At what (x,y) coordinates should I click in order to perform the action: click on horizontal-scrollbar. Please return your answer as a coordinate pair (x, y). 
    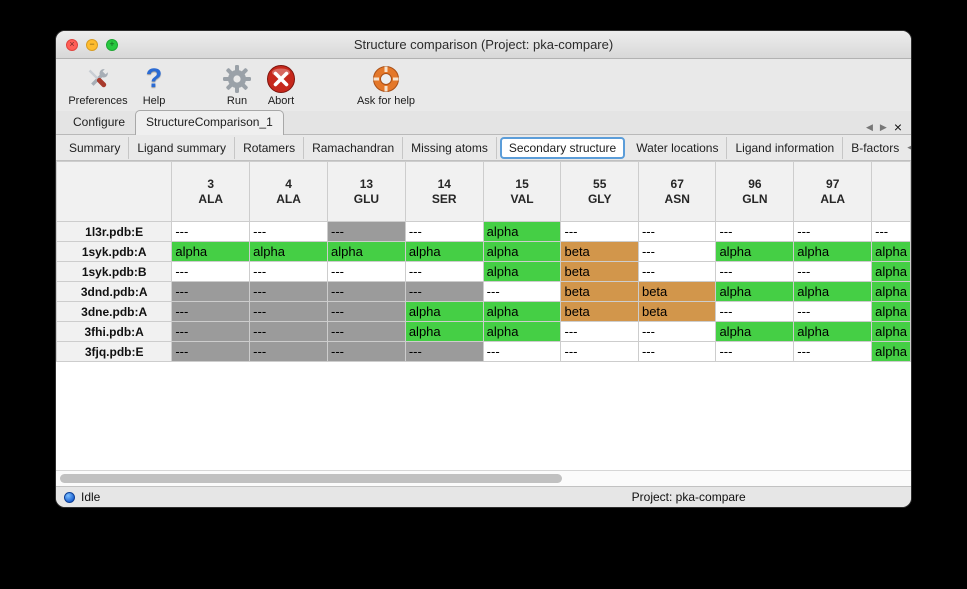
    Looking at the image, I should click on (483, 478).